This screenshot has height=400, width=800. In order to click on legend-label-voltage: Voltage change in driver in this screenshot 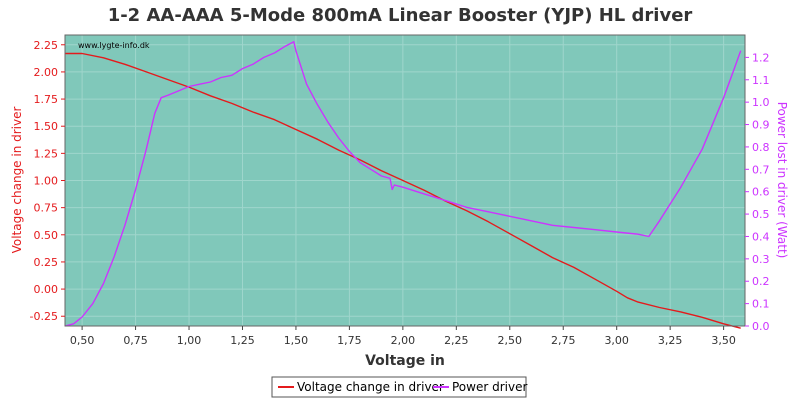, I will do `click(370, 387)`.